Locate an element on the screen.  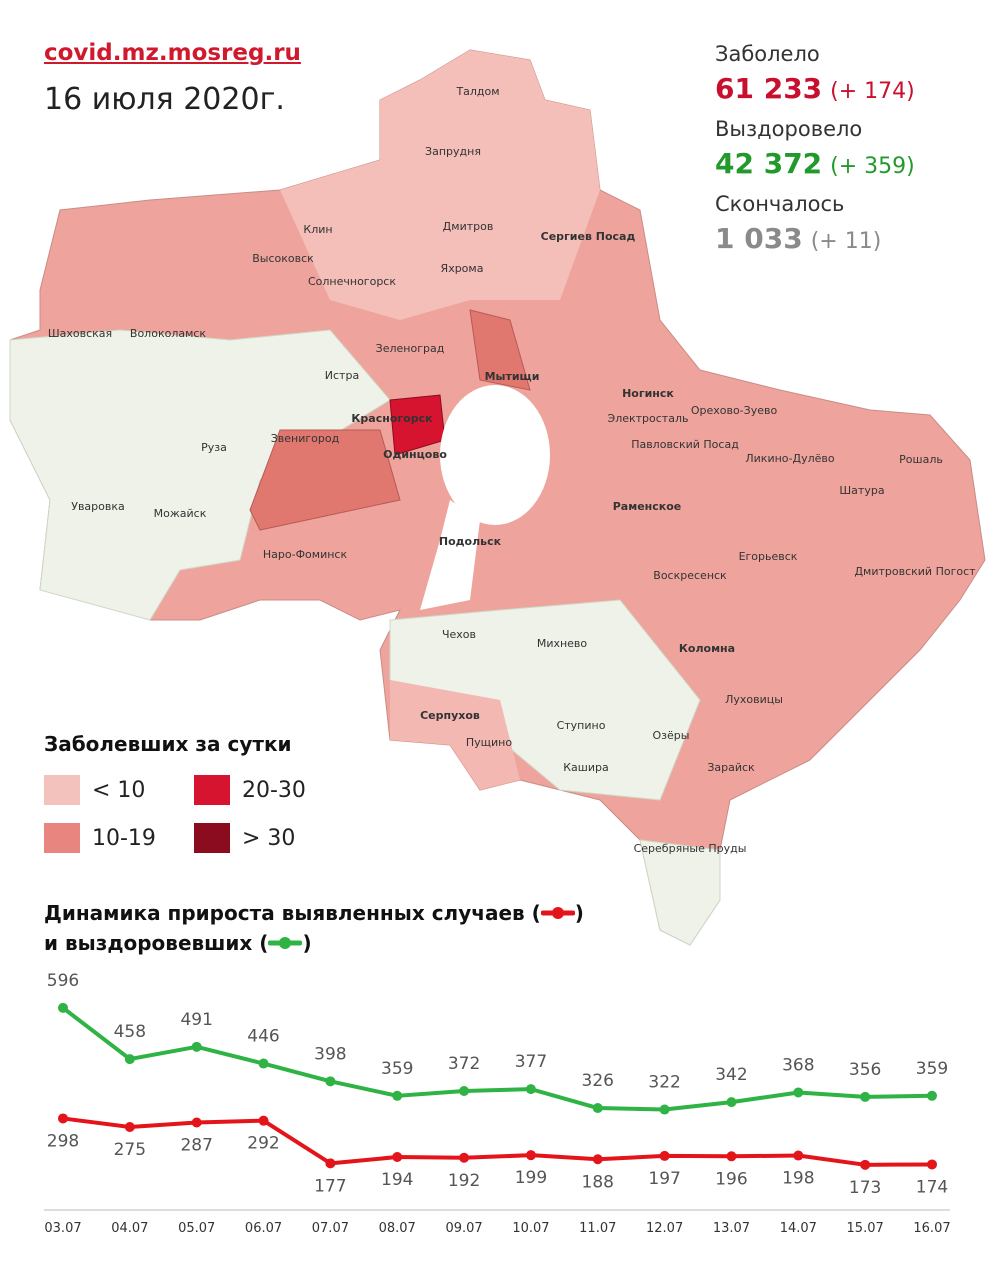
data-label: 177 is located at coordinates (330, 1186).